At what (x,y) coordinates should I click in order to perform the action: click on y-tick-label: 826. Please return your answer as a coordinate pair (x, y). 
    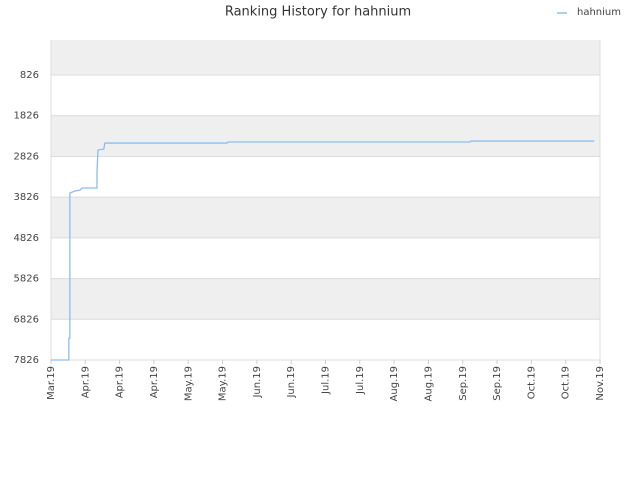
    Looking at the image, I should click on (29, 75).